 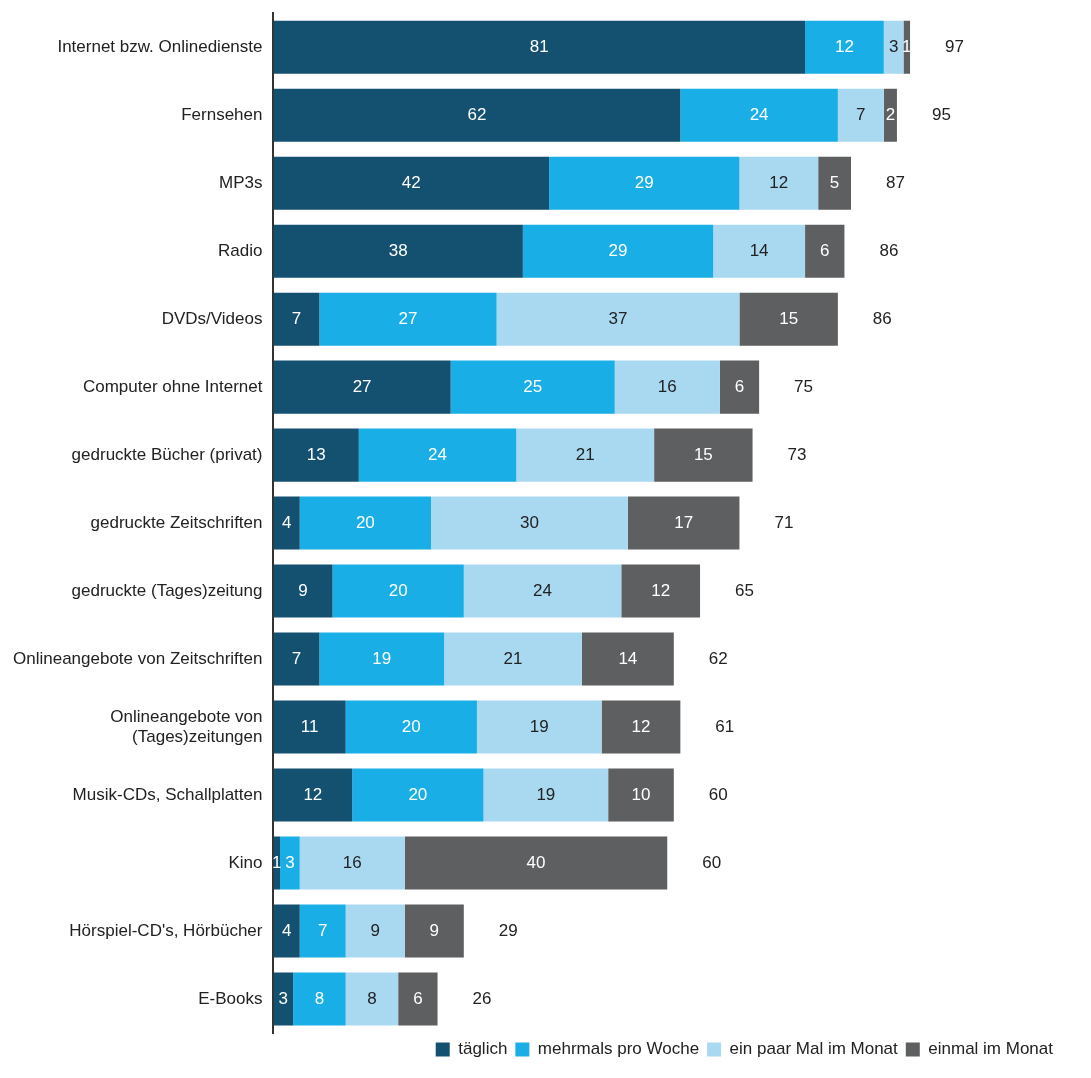 What do you see at coordinates (176, 522) in the screenshot?
I see `y-tick-label: gedruckte Zeitschriften` at bounding box center [176, 522].